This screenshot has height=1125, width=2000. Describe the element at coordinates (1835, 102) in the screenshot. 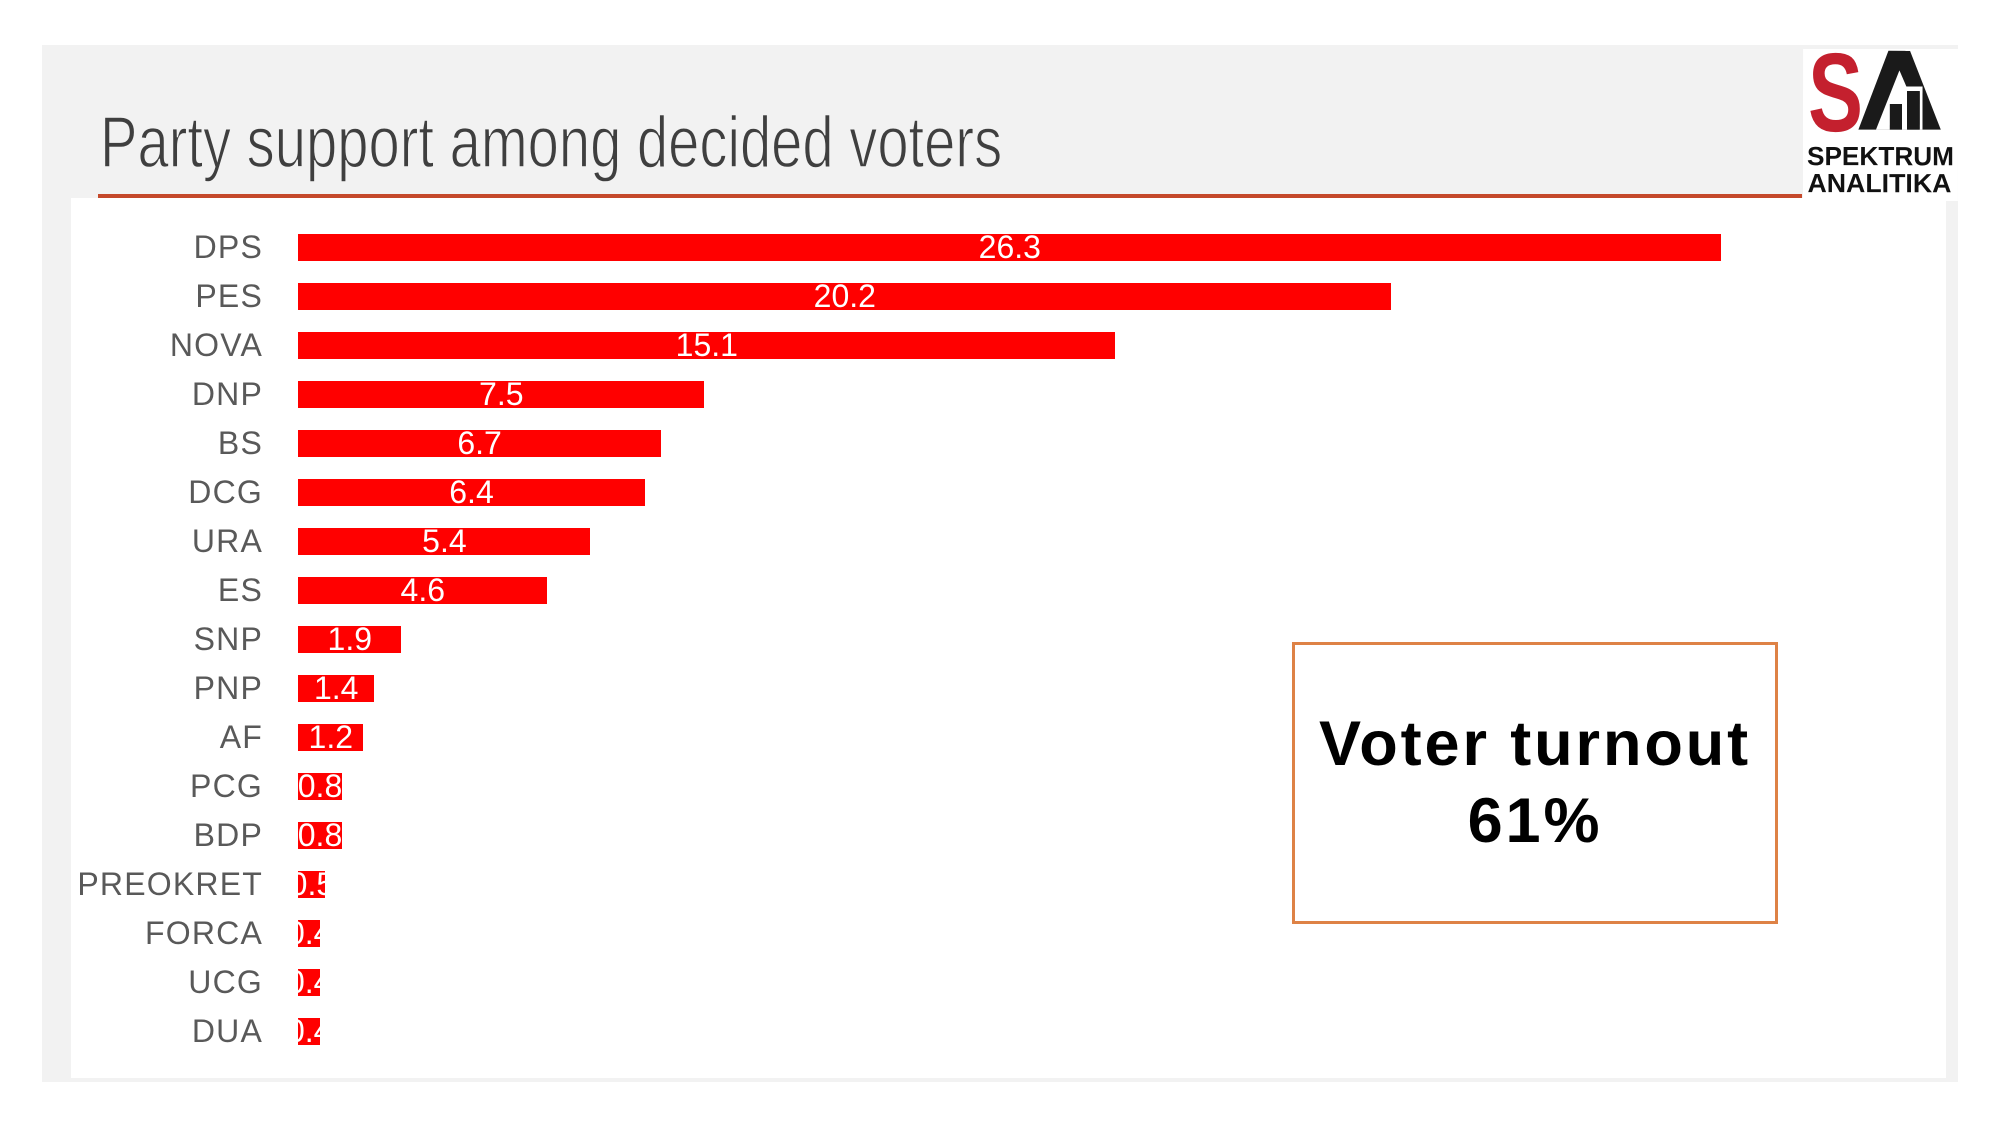

I see `svg-text: S` at that location.